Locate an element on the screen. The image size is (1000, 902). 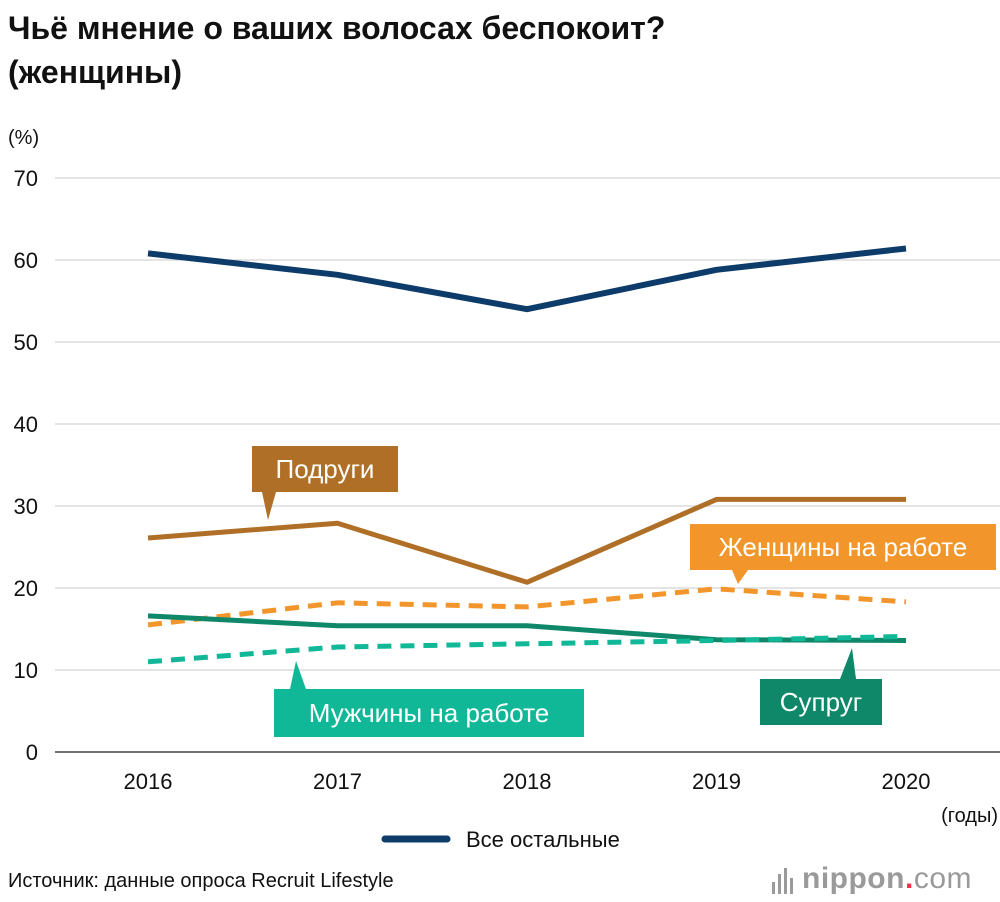
y-tick-label: 10 is located at coordinates (26, 670).